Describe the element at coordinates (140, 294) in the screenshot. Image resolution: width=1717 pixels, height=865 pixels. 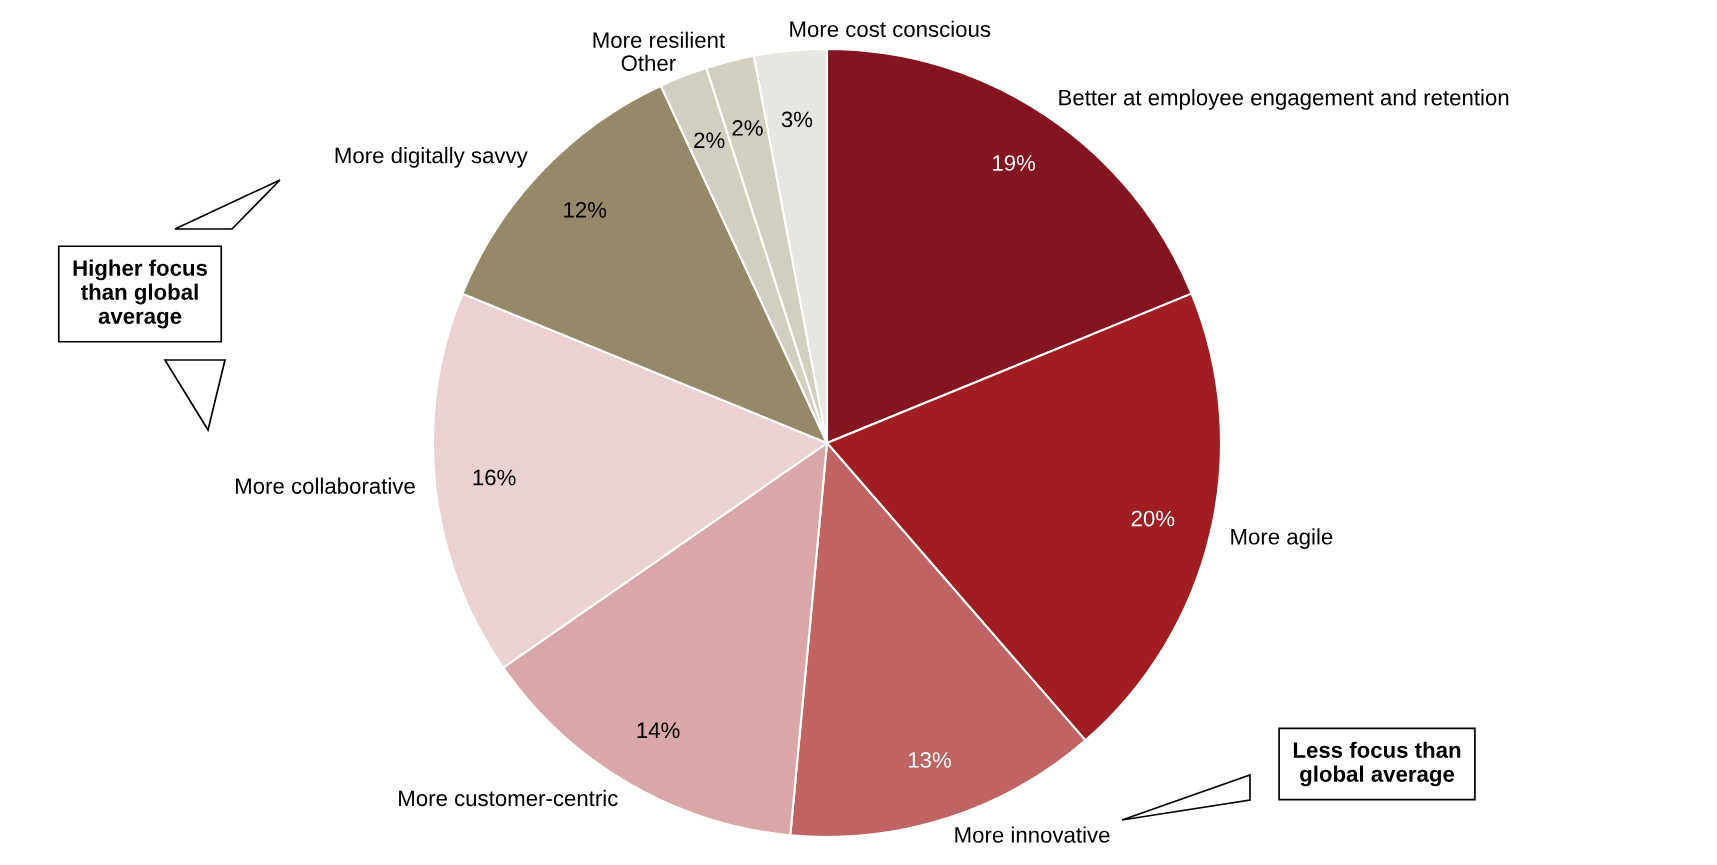
I see `text: Higher focus than global average` at that location.